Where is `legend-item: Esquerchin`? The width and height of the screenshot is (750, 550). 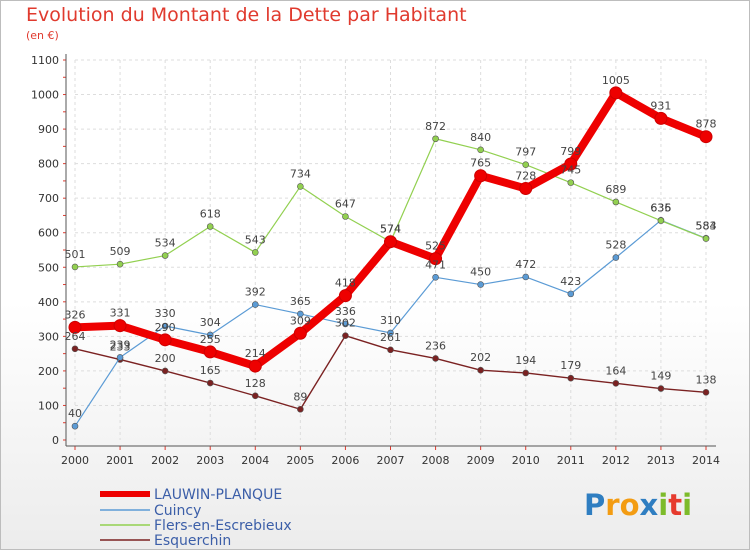 legend-item: Esquerchin is located at coordinates (165, 541).